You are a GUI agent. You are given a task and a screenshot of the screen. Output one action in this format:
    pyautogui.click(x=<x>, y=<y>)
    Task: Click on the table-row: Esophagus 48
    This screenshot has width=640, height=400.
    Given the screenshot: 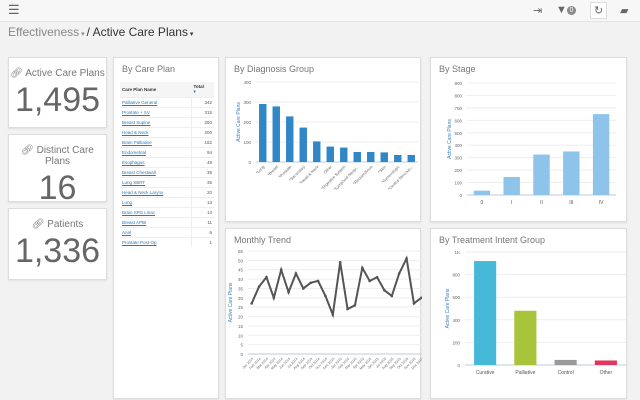 What is the action you would take?
    pyautogui.click(x=167, y=162)
    